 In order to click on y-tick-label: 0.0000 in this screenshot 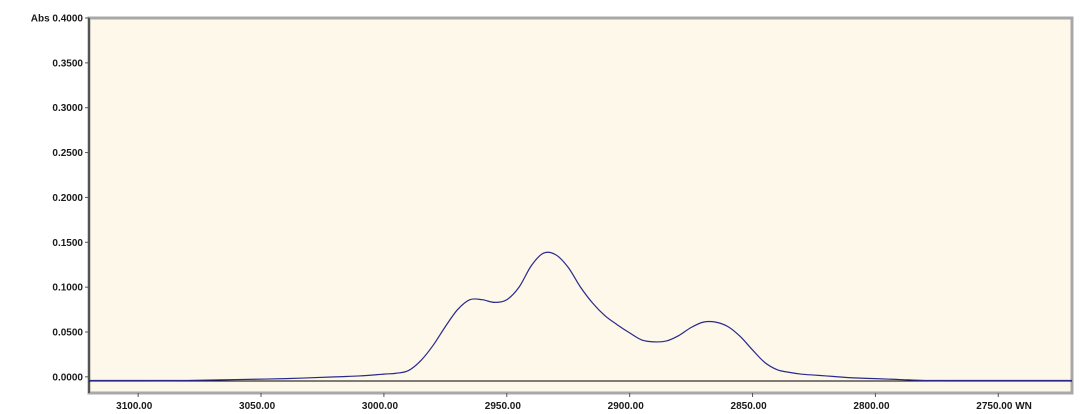, I will do `click(67, 377)`.